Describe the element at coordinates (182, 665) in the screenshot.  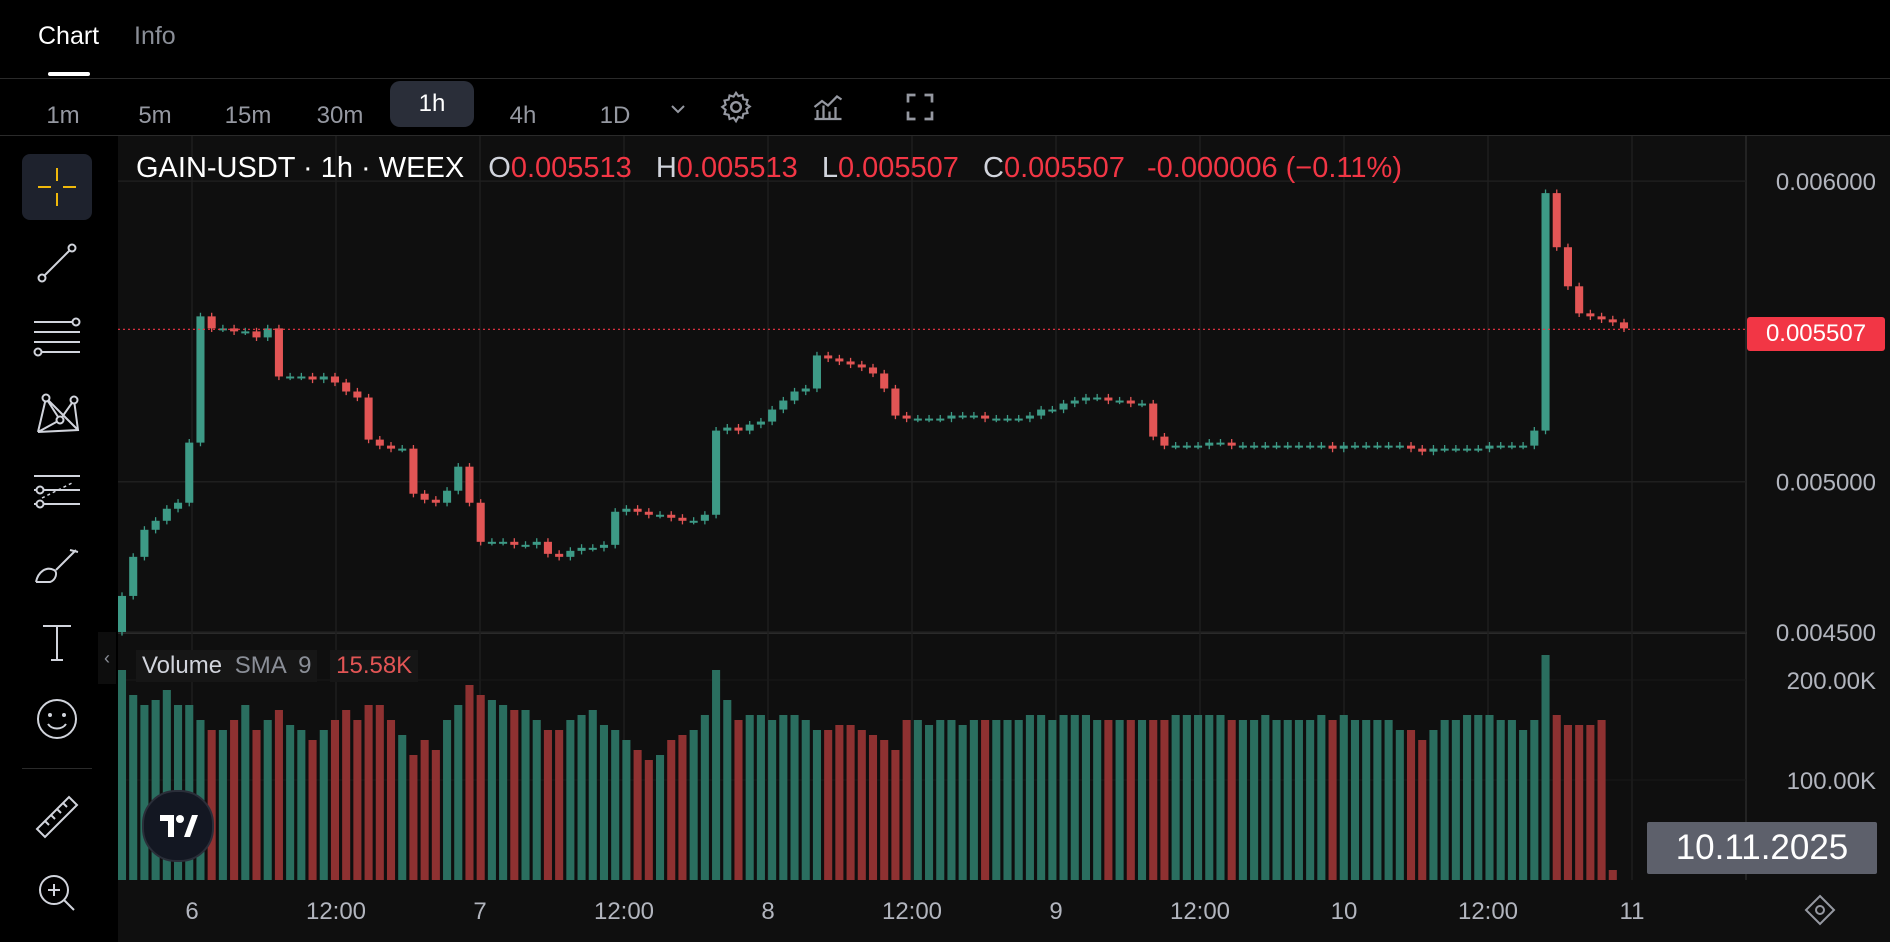
I see `volume-label: Volume` at that location.